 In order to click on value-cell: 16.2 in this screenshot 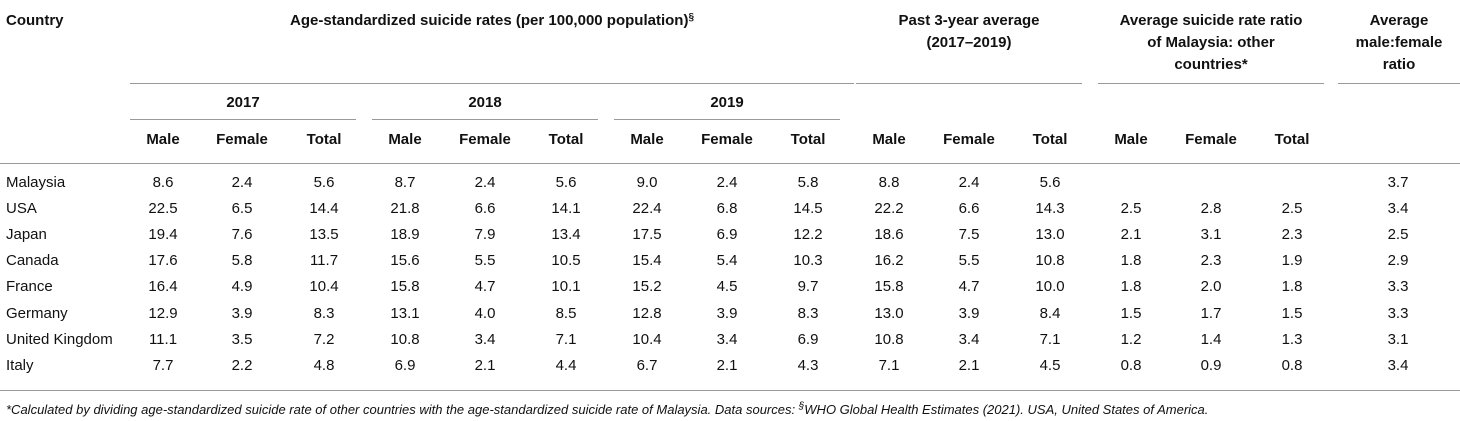, I will do `click(889, 260)`.